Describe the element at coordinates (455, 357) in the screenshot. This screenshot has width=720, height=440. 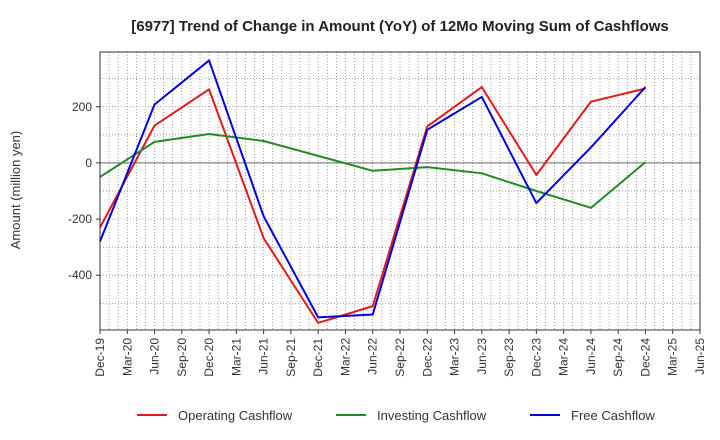
I see `x-tick-label: Mar-23` at that location.